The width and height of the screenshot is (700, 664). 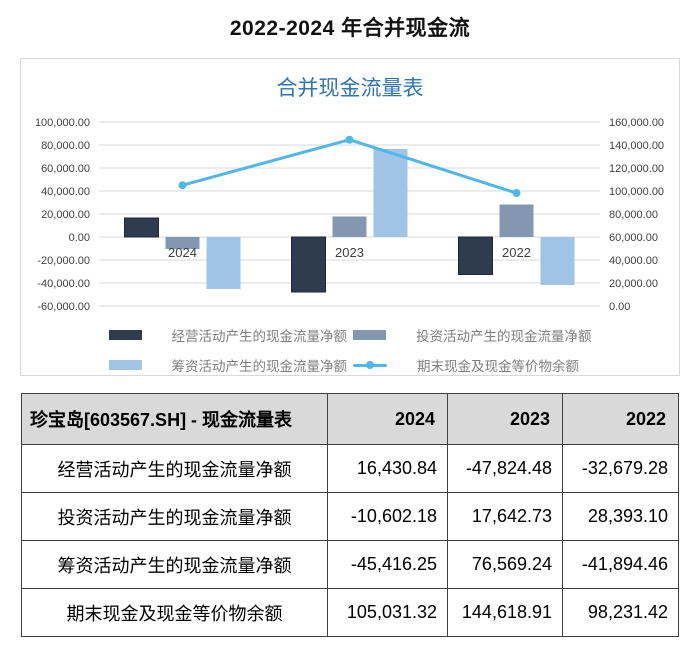 What do you see at coordinates (387, 564) in the screenshot?
I see `row-value: -45,416.25` at bounding box center [387, 564].